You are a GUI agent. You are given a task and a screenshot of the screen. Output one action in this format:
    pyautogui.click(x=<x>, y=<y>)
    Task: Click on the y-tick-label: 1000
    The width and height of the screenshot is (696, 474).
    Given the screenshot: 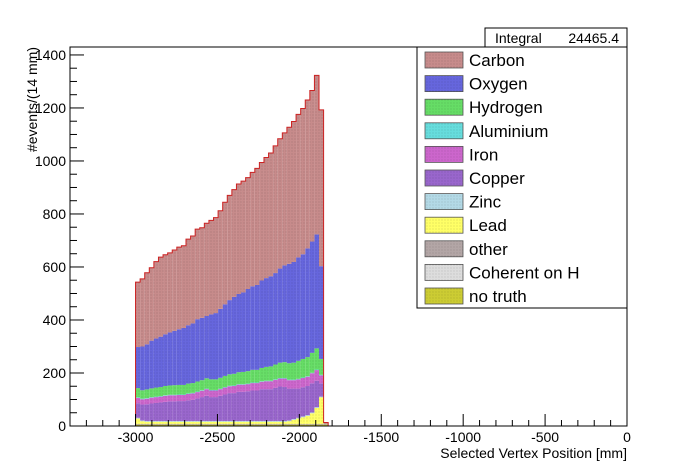 What is the action you would take?
    pyautogui.click(x=50, y=161)
    